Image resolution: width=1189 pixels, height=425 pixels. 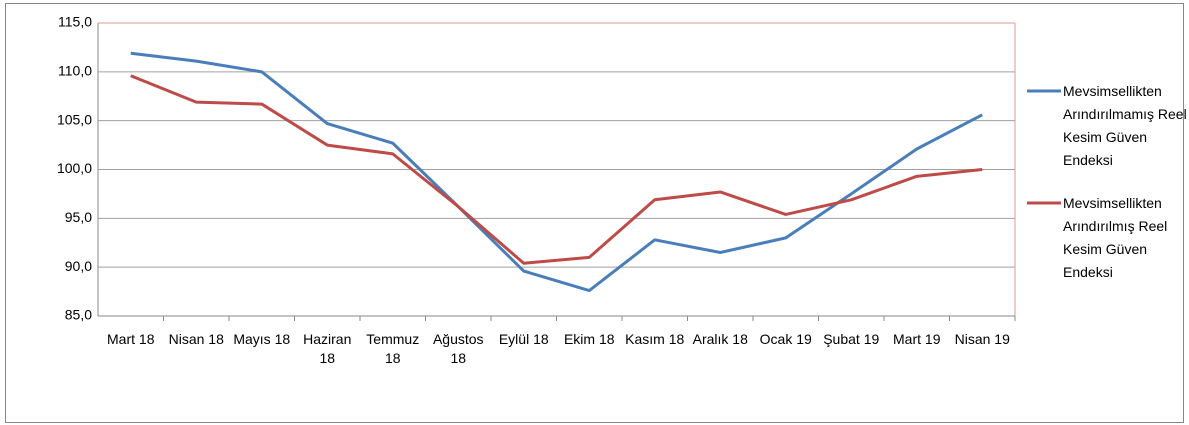 What do you see at coordinates (262, 339) in the screenshot?
I see `x-tick-label: Mayıs 18` at bounding box center [262, 339].